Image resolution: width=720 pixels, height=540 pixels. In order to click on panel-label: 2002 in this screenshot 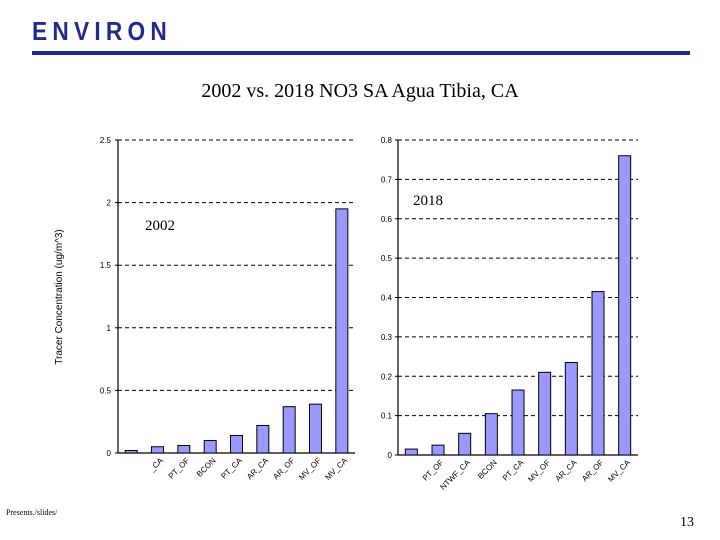, I will do `click(160, 226)`.